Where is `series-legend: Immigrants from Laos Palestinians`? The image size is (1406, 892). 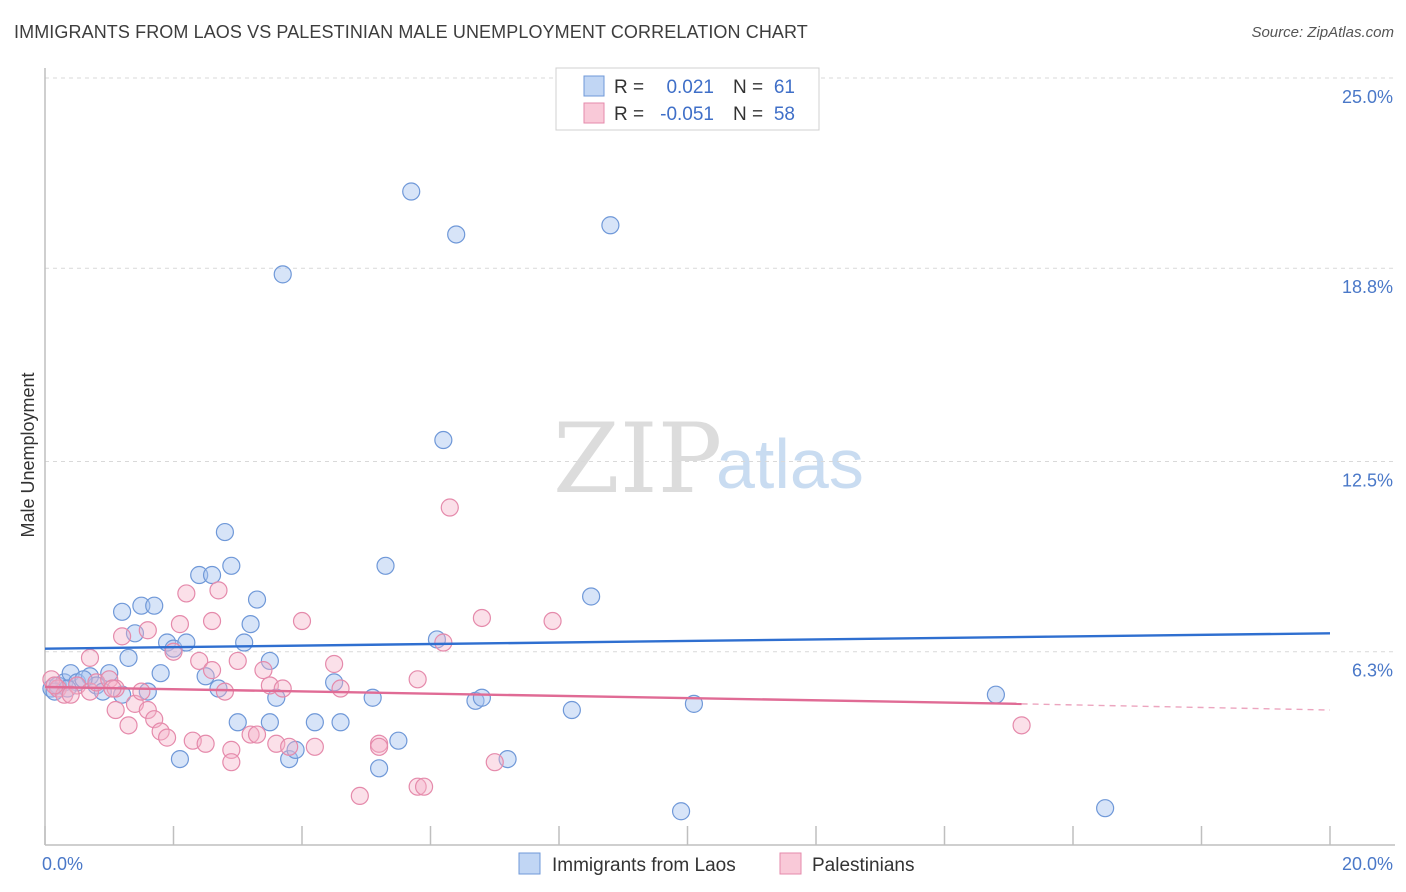
series-legend: Immigrants from Laos Palestinians is located at coordinates (716, 864).